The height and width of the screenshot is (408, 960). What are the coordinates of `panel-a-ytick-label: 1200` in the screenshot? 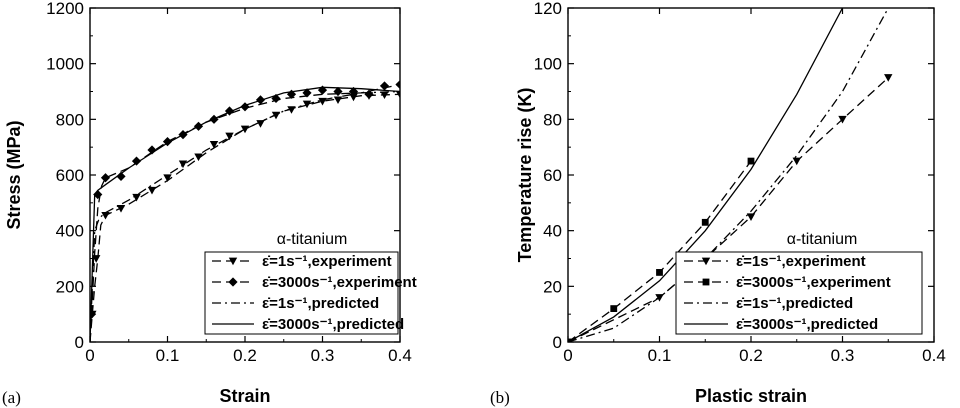 It's located at (65, 9).